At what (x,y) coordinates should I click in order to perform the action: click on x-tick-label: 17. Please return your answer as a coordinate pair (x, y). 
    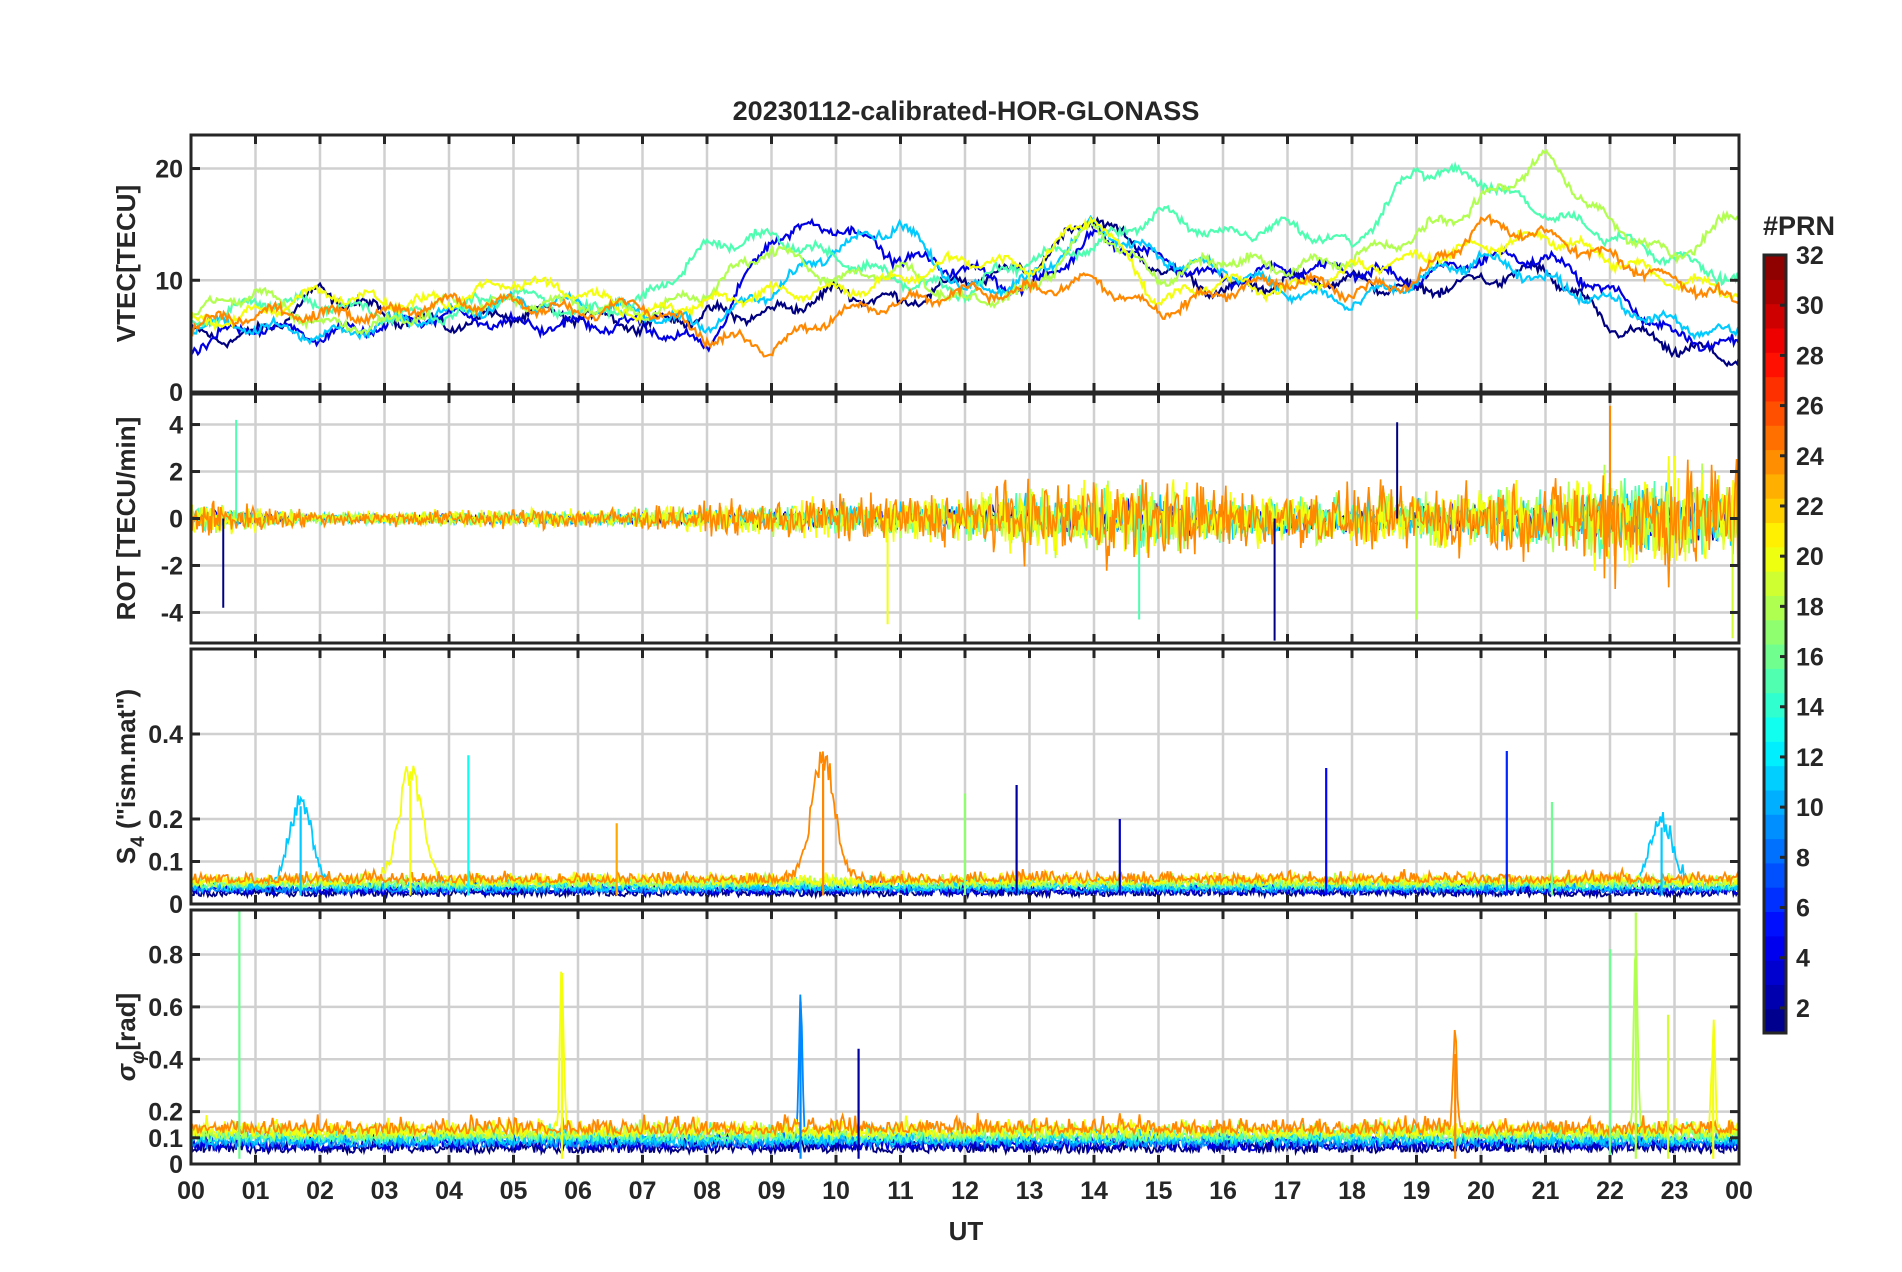
    Looking at the image, I should click on (1288, 1191).